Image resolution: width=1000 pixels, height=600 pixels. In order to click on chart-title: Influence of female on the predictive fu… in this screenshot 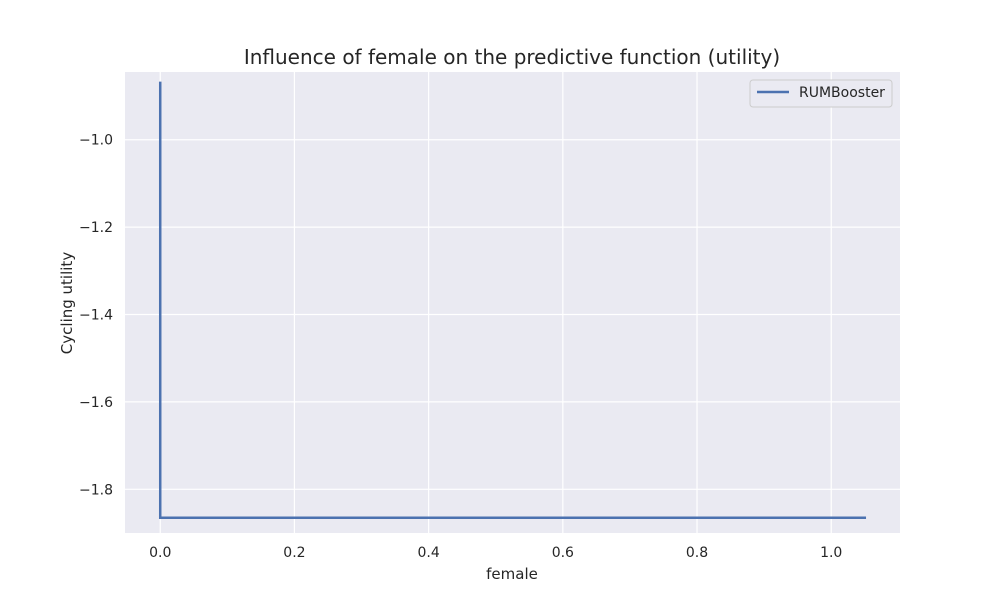, I will do `click(512, 57)`.